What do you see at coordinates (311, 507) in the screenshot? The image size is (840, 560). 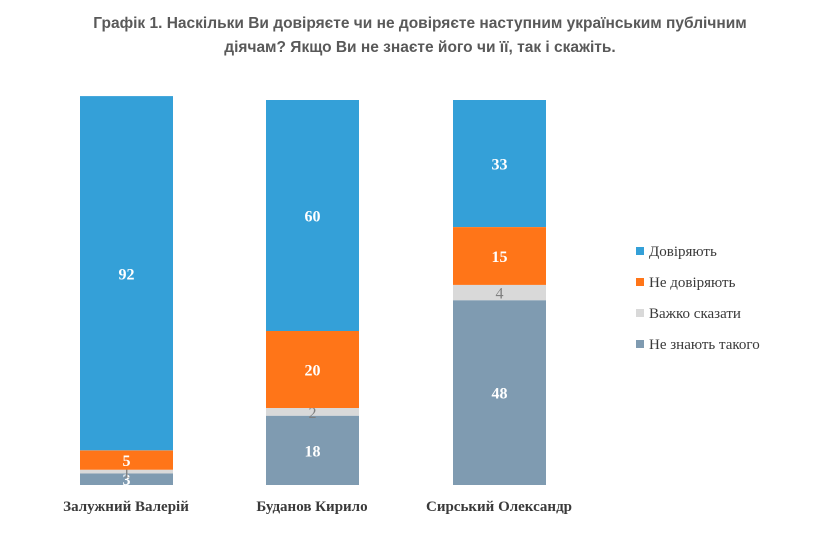 I see `category-label-1: Буданов Кирило` at bounding box center [311, 507].